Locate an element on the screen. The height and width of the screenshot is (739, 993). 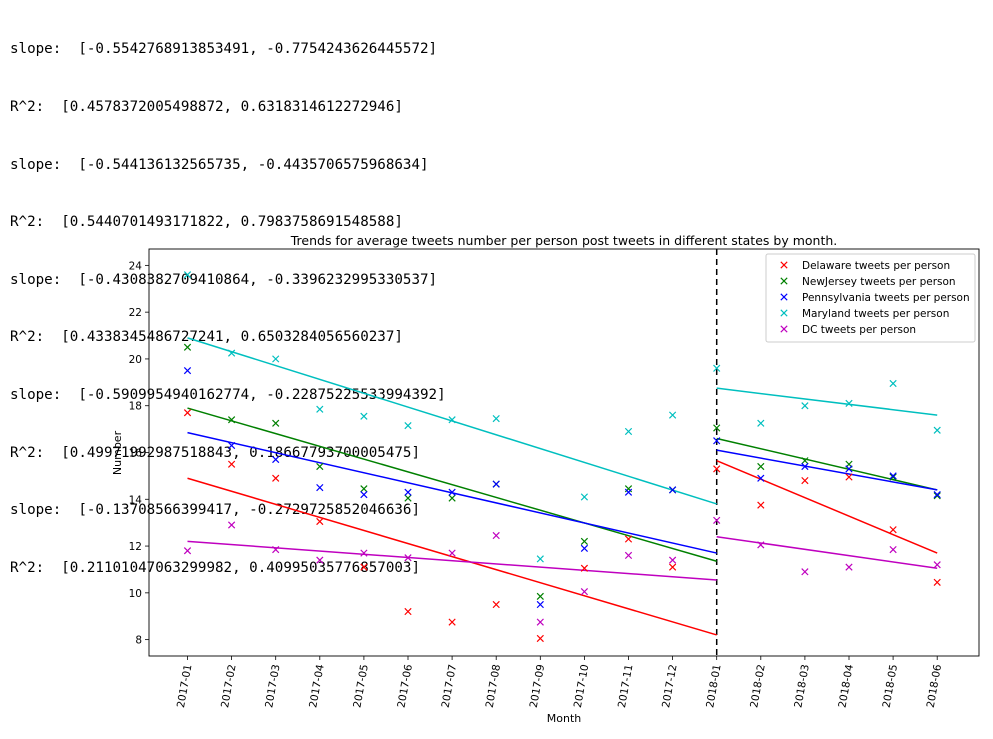
y-tick-label: 12 is located at coordinates (135, 547).